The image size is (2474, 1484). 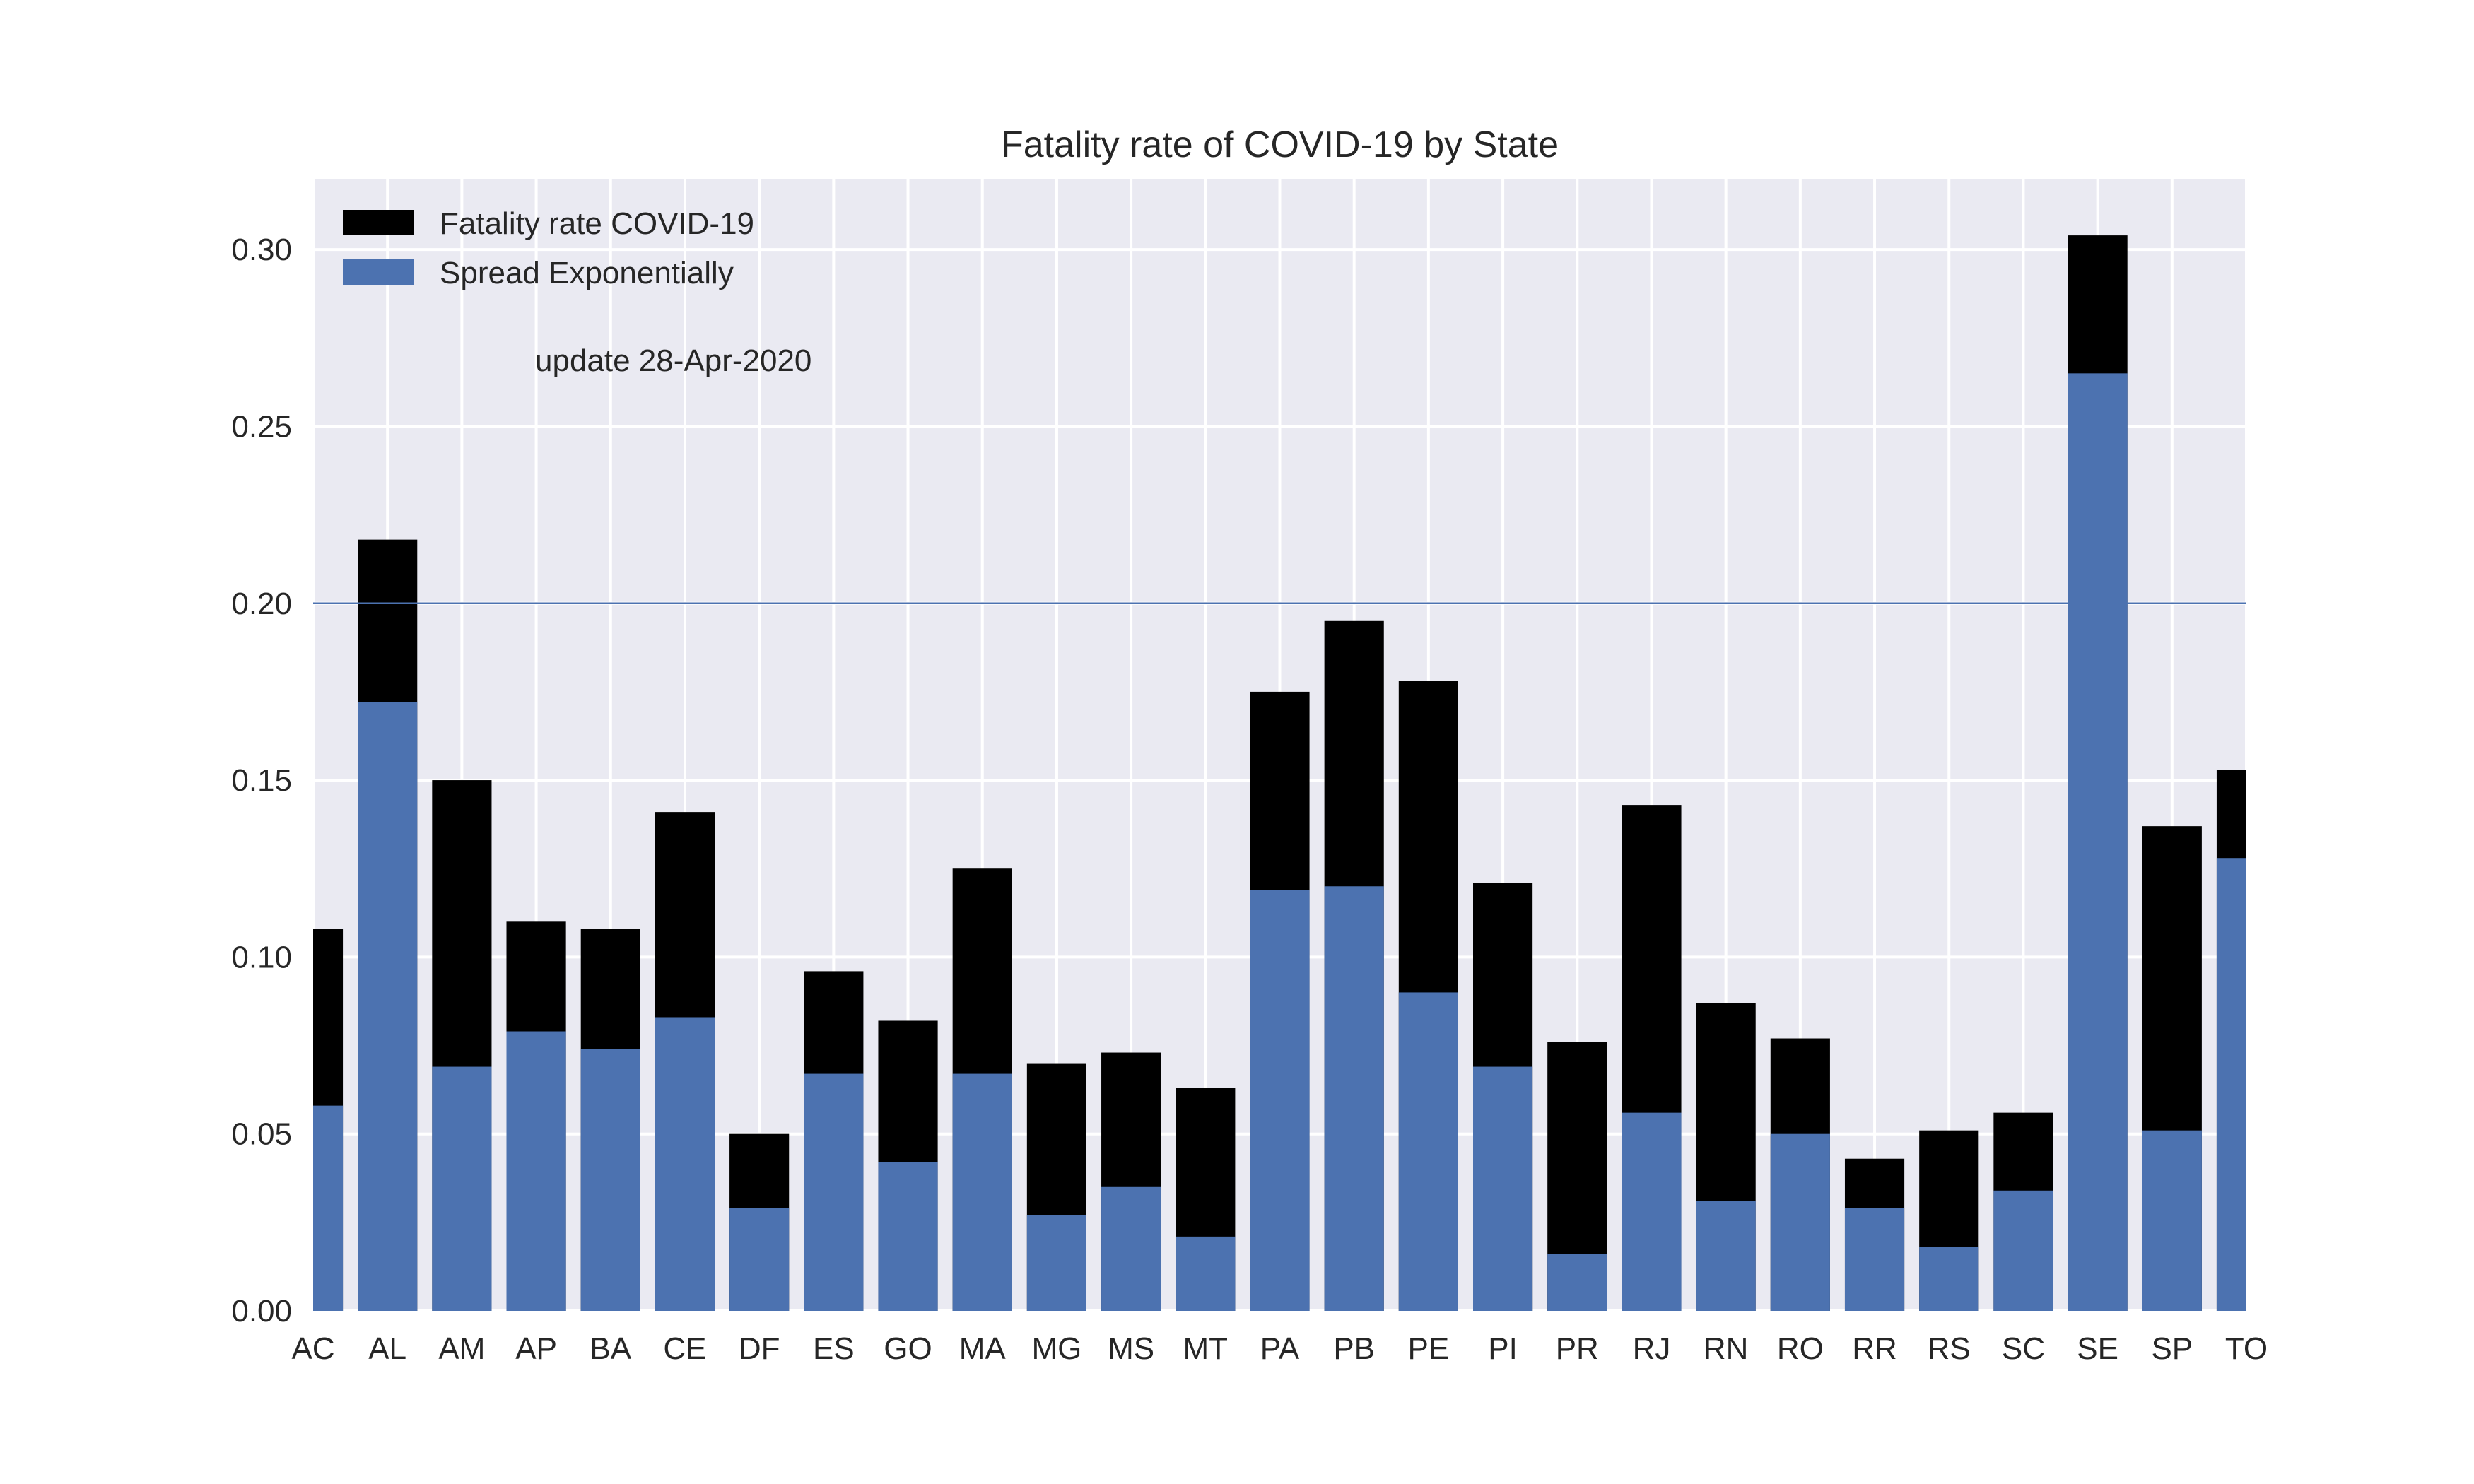 What do you see at coordinates (1056, 1263) in the screenshot?
I see `bar-spread-exponentially-mg` at bounding box center [1056, 1263].